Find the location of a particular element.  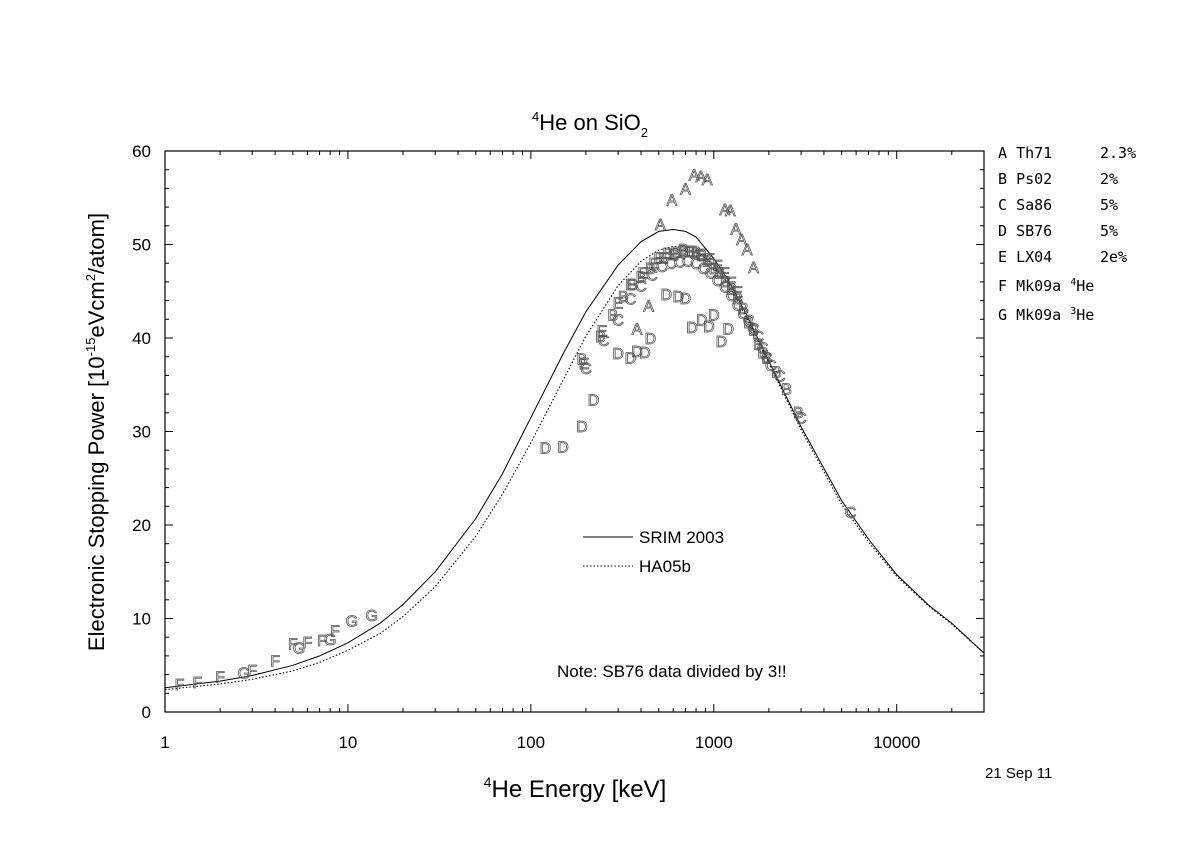

y-tick-label: 10 is located at coordinates (141, 619).